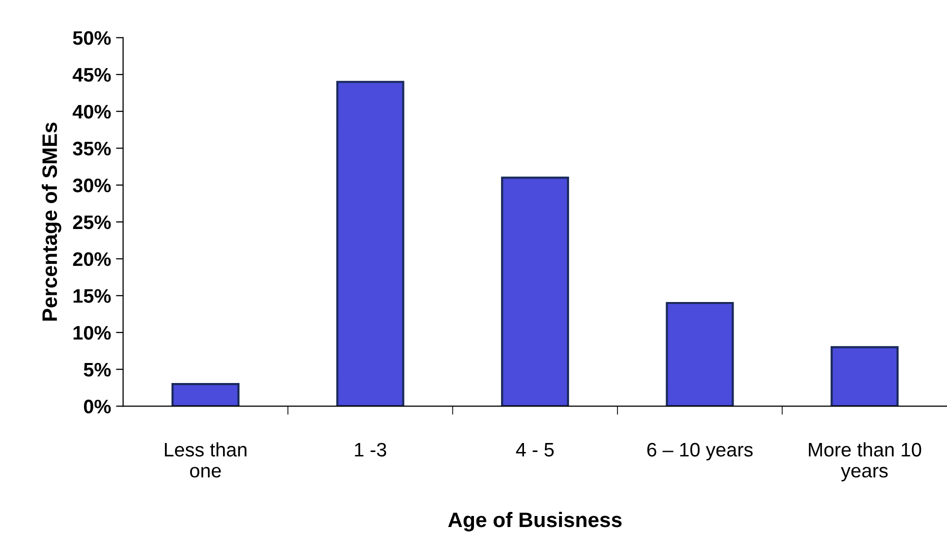 This screenshot has height=538, width=947. What do you see at coordinates (92, 259) in the screenshot?
I see `y-tick-label: 20%` at bounding box center [92, 259].